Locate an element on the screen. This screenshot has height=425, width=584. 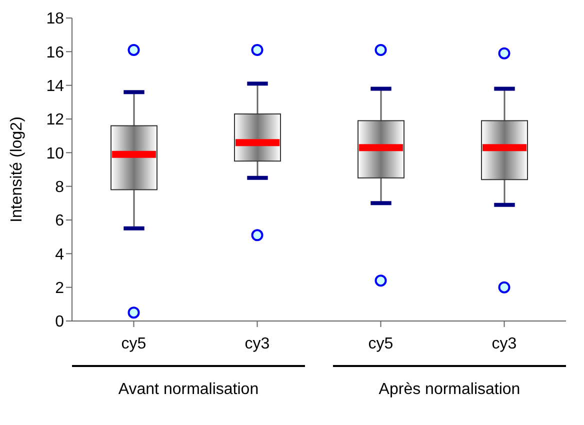
y-tick-label: 14 is located at coordinates (55, 87).